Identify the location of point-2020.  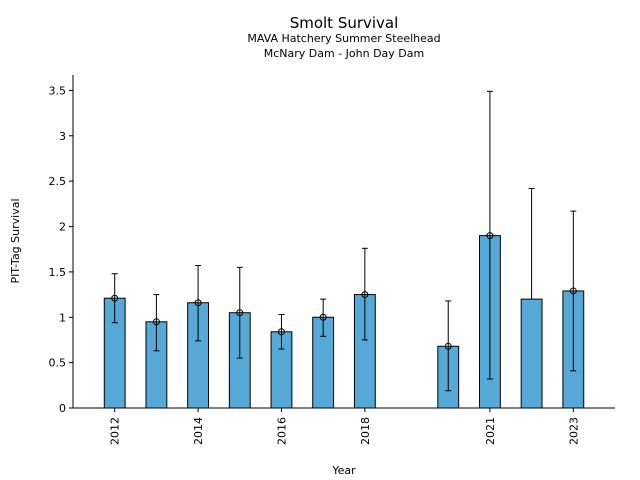
(448, 346).